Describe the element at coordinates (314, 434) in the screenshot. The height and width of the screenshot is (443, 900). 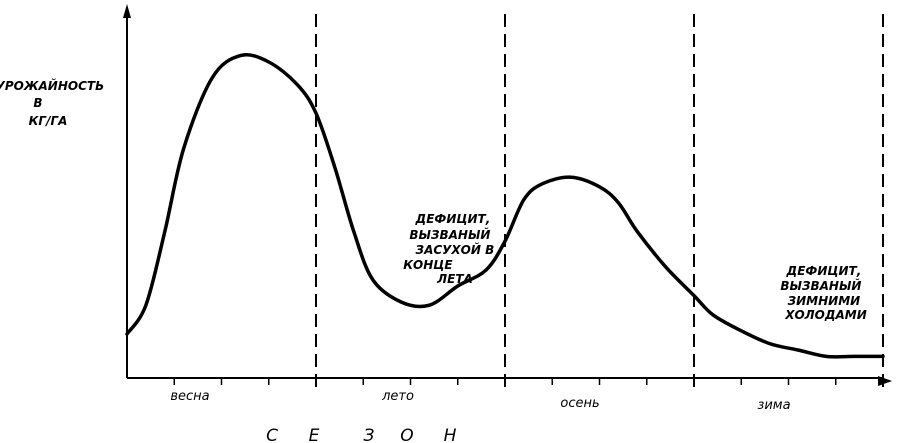
I see `x-axis-label-letter: Е` at that location.